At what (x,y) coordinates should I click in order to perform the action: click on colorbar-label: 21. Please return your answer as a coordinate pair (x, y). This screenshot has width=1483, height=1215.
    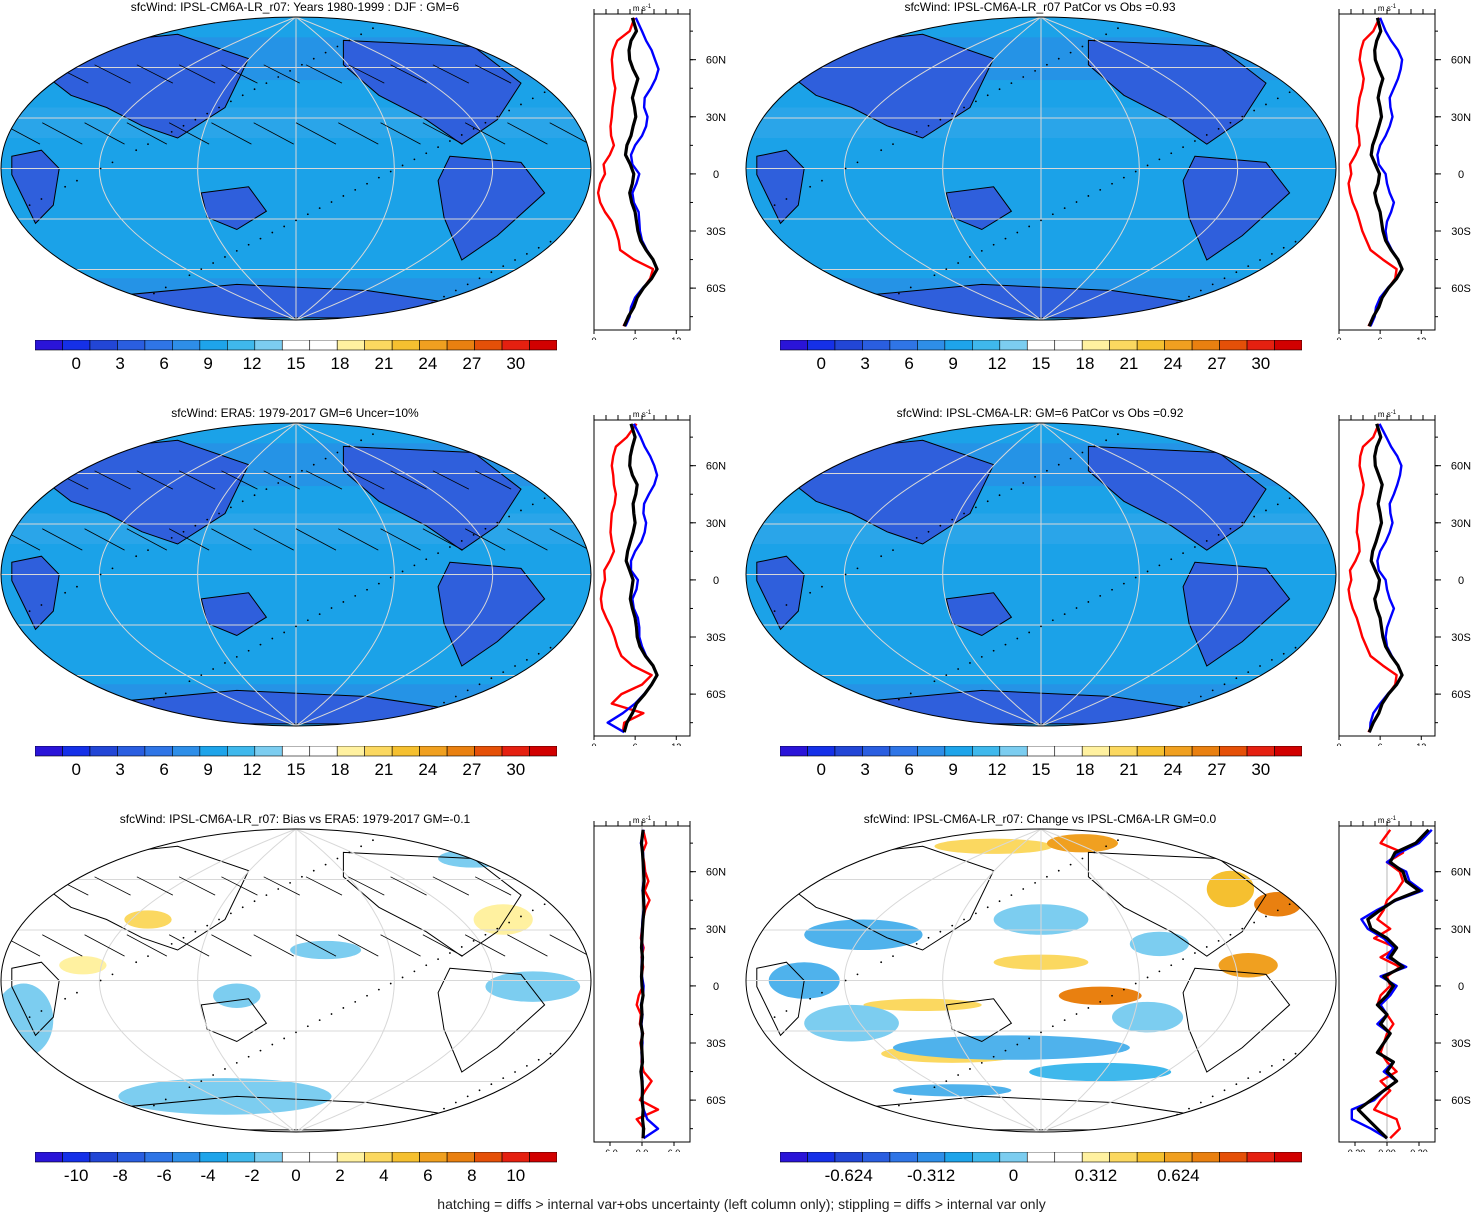
    Looking at the image, I should click on (1128, 769).